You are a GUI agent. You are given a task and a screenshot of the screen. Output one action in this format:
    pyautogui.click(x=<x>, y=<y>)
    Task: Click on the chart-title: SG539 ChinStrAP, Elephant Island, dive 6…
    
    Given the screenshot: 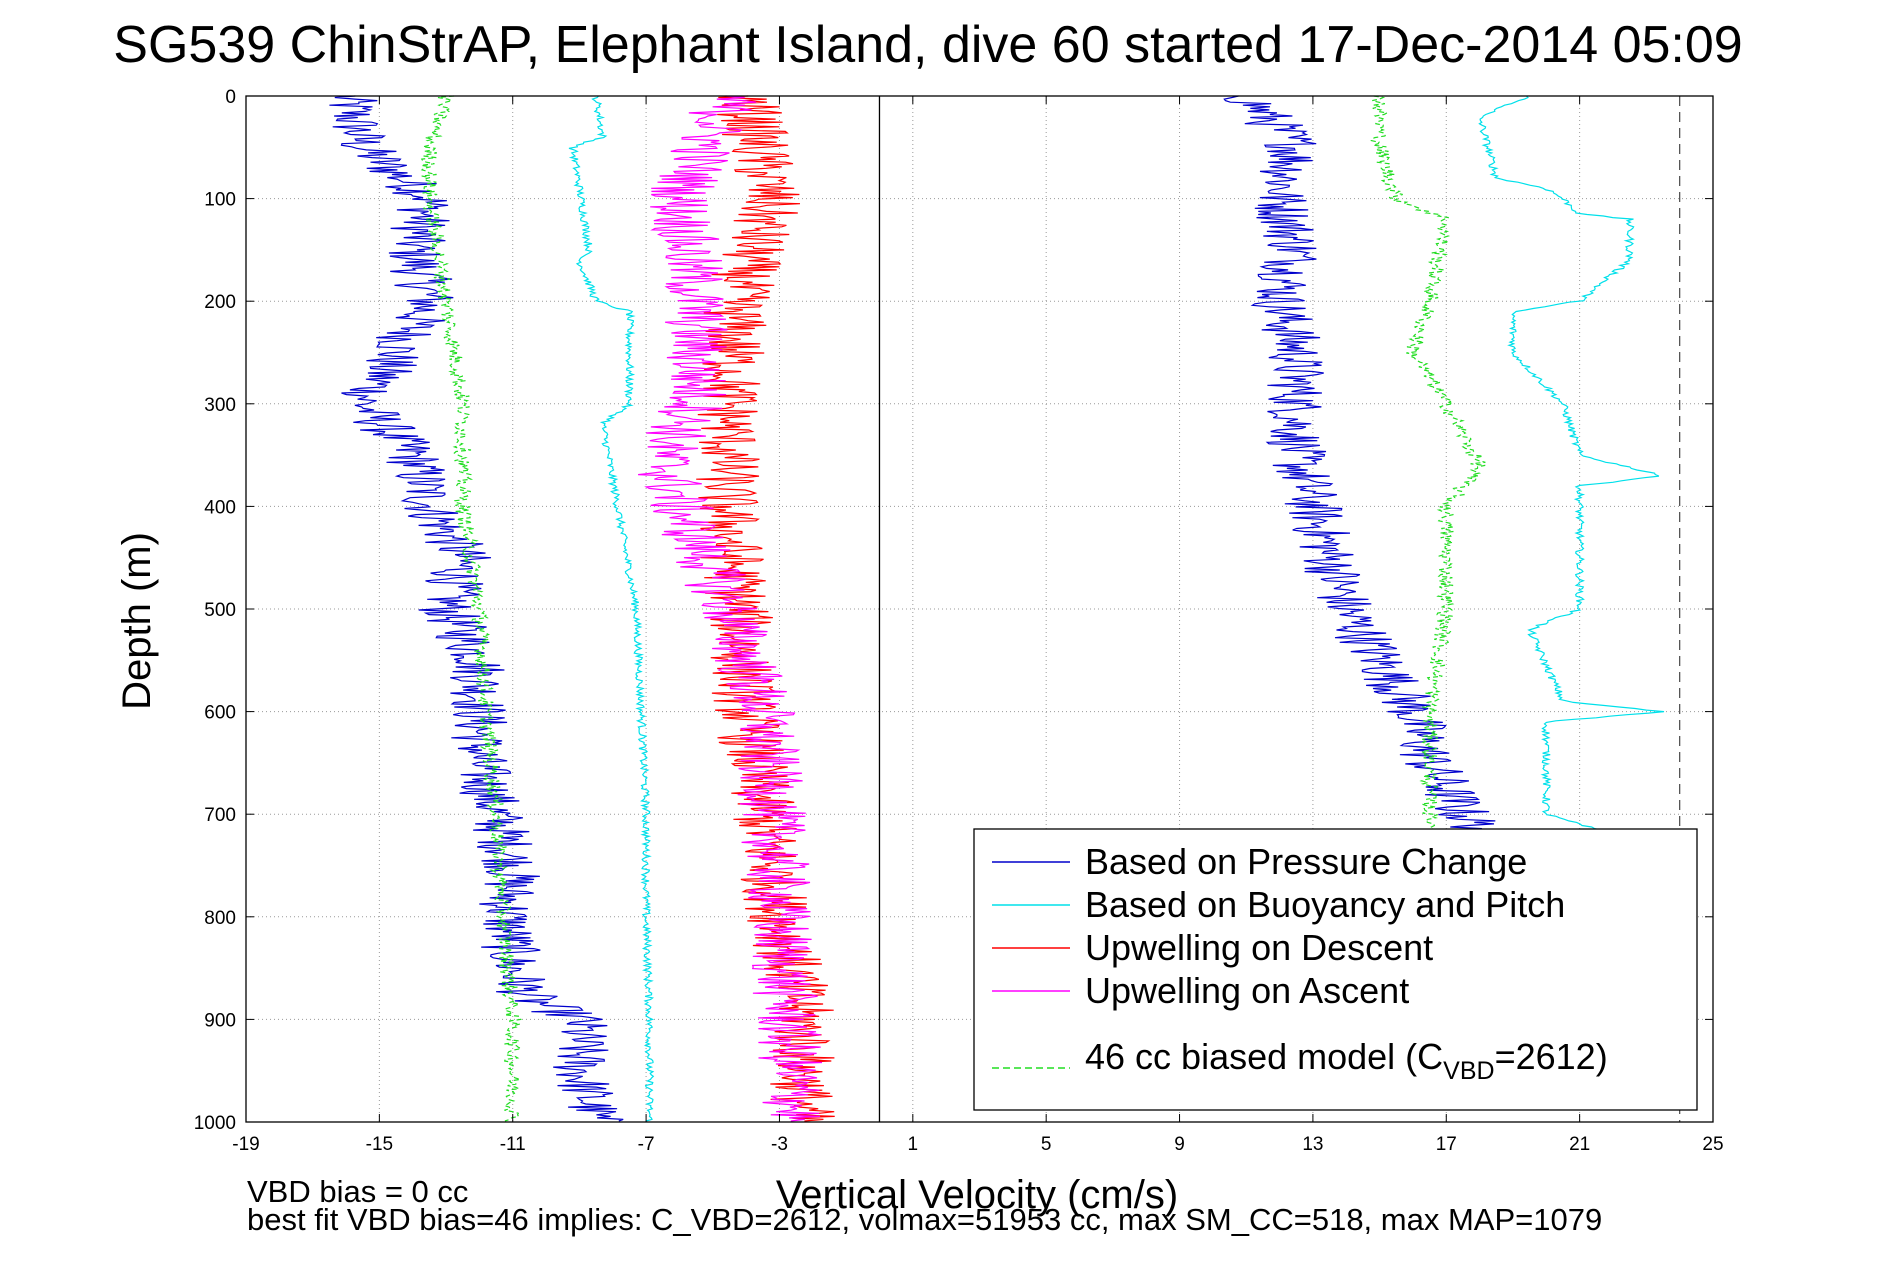 What is the action you would take?
    pyautogui.click(x=927, y=45)
    